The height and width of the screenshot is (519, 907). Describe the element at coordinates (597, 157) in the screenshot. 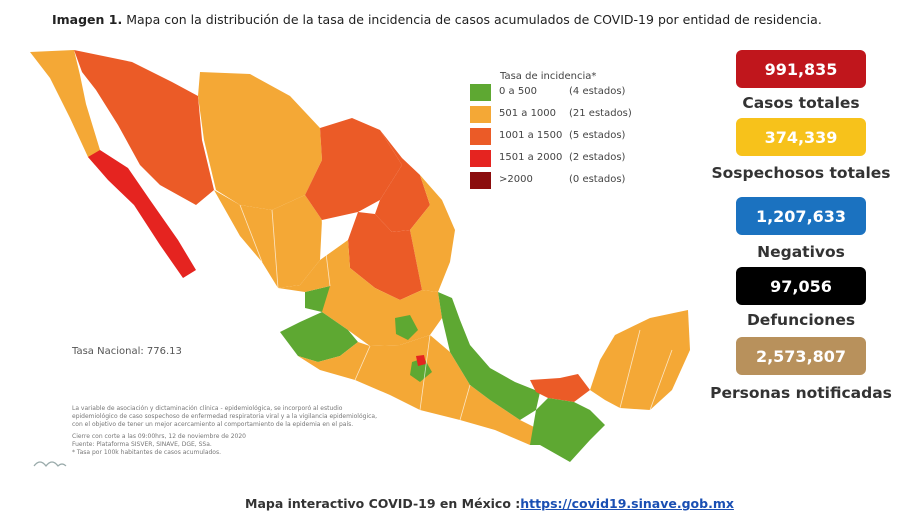

I see `legend-count: (2 estados)` at that location.